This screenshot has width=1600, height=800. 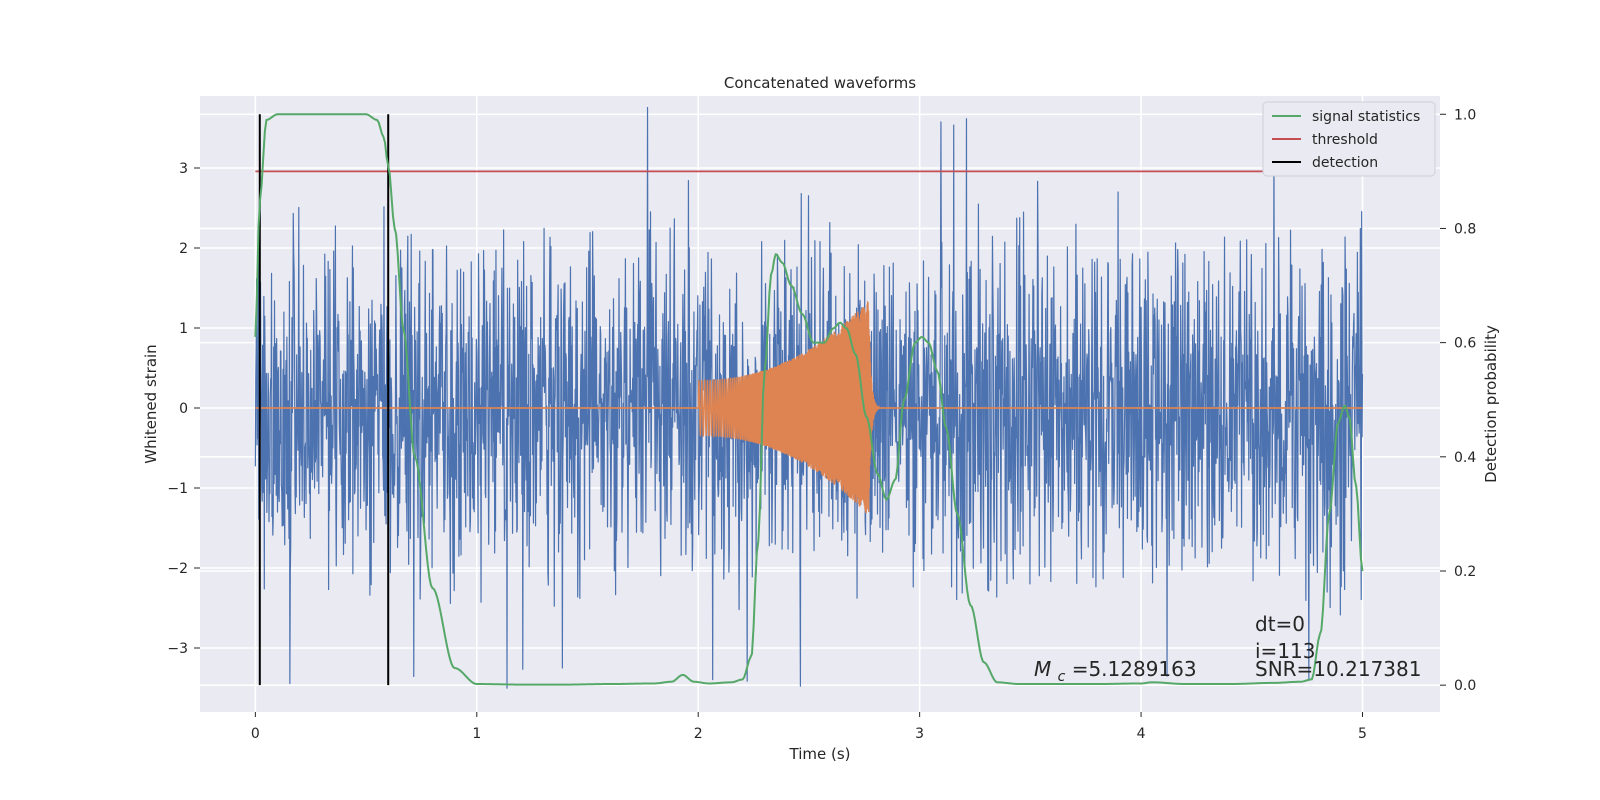 I want to click on left-axis-ticks: −3 −2 −1 0 1 2 3, so click(x=183, y=409).